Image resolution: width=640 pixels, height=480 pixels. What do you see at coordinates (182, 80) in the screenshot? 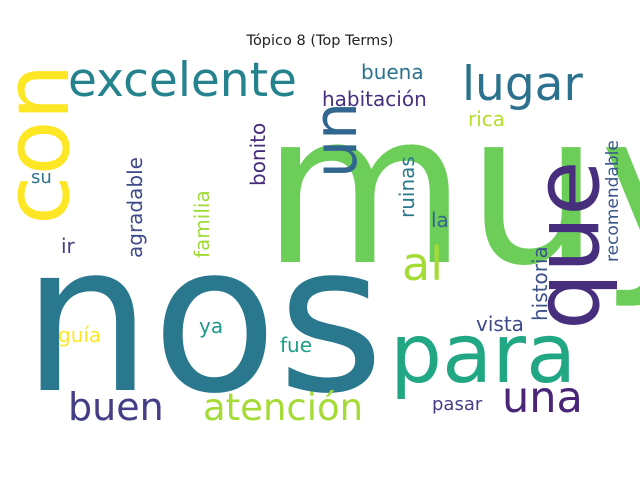
I see `word-6: excelente` at bounding box center [182, 80].